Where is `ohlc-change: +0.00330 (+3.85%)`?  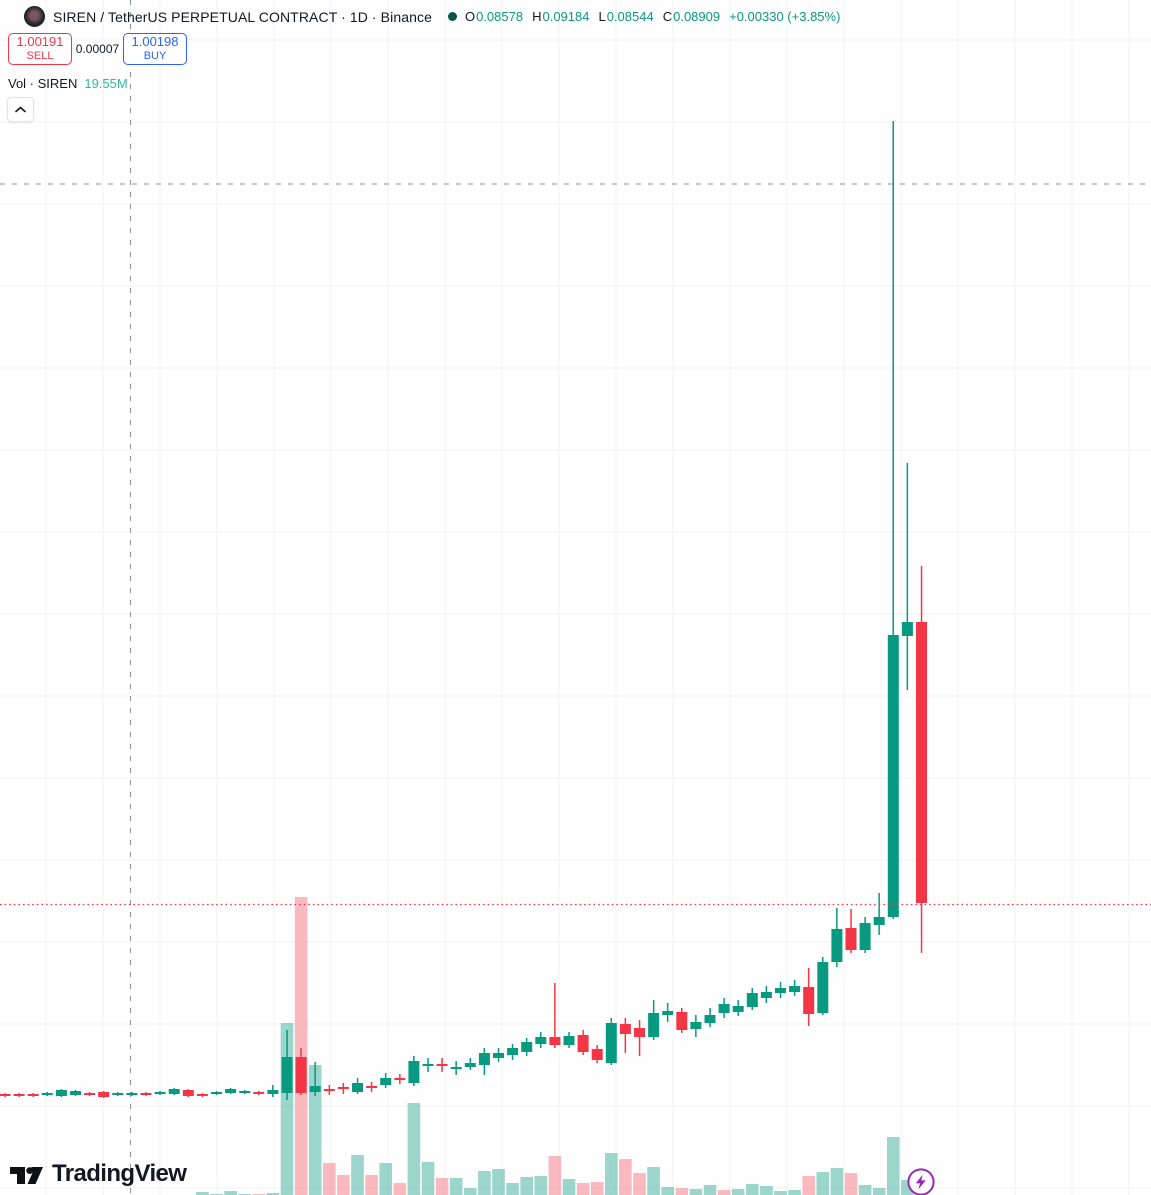 ohlc-change: +0.00330 (+3.85%) is located at coordinates (785, 16).